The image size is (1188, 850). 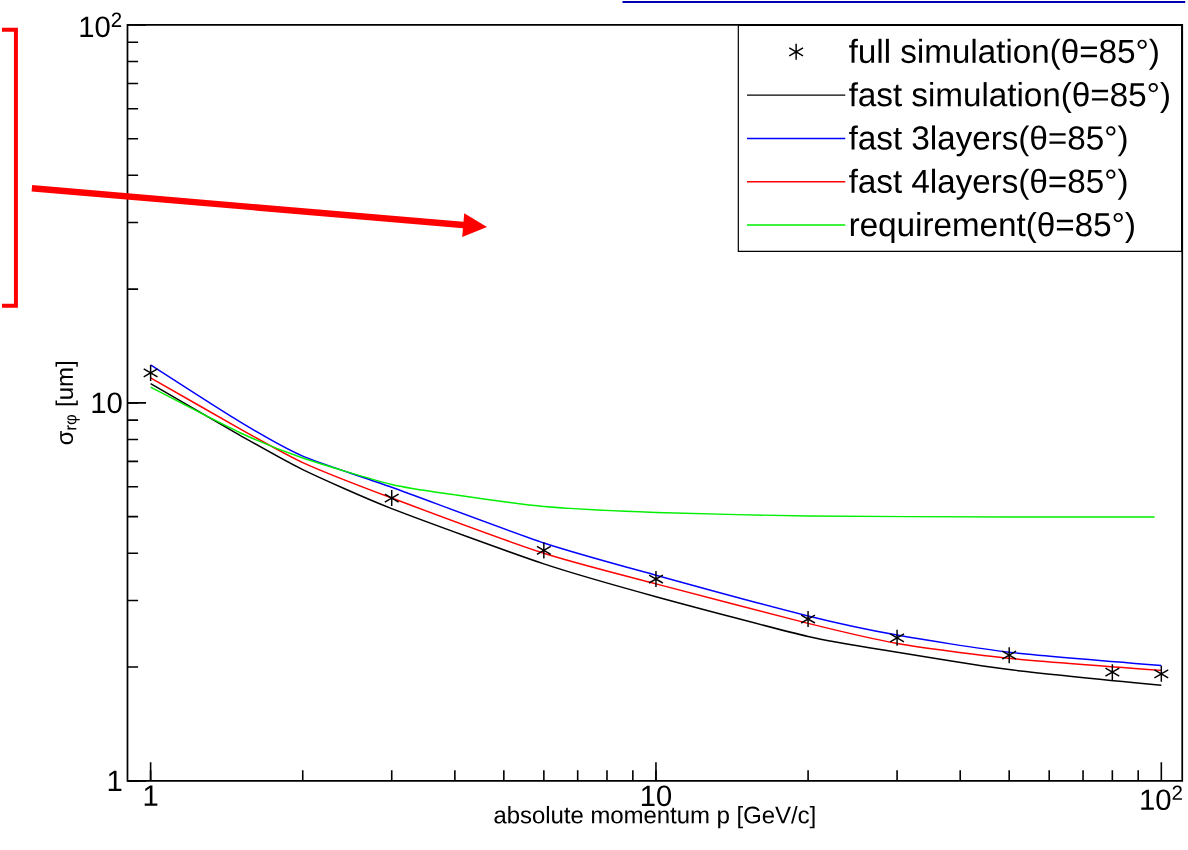 I want to click on legend-label: requirement(θ=85°), so click(x=992, y=228).